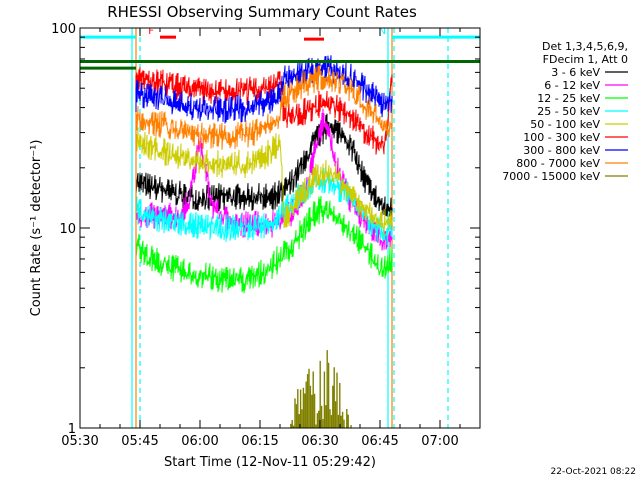 This screenshot has width=640, height=480. I want to click on annotation-label-1: N, so click(382, 31).